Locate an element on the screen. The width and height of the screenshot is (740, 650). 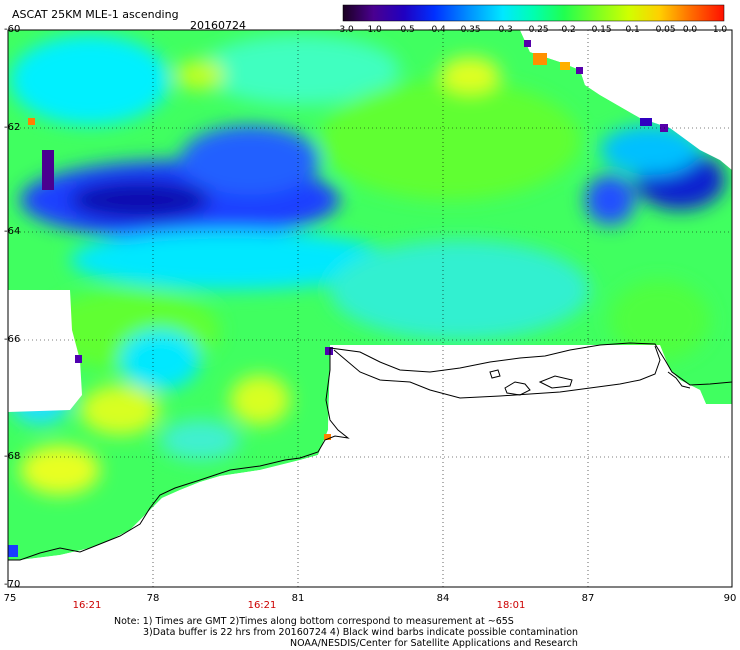
colorbar-label: -0.4 is located at coordinates (437, 30).